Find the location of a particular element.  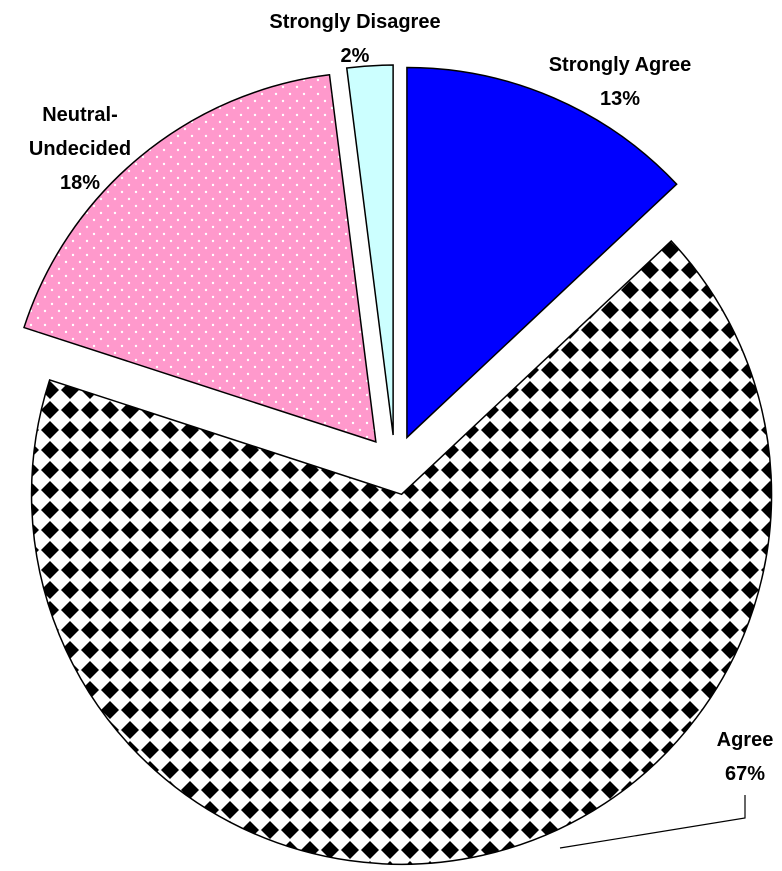

value-label: 2% is located at coordinates (355, 56).